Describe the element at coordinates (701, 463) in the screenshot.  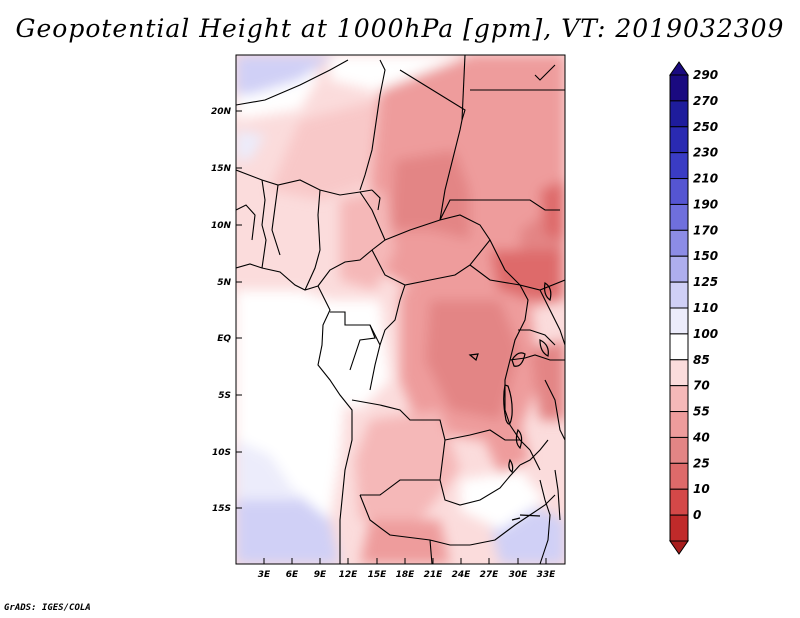
I see `colorbar-label-25: 25` at that location.